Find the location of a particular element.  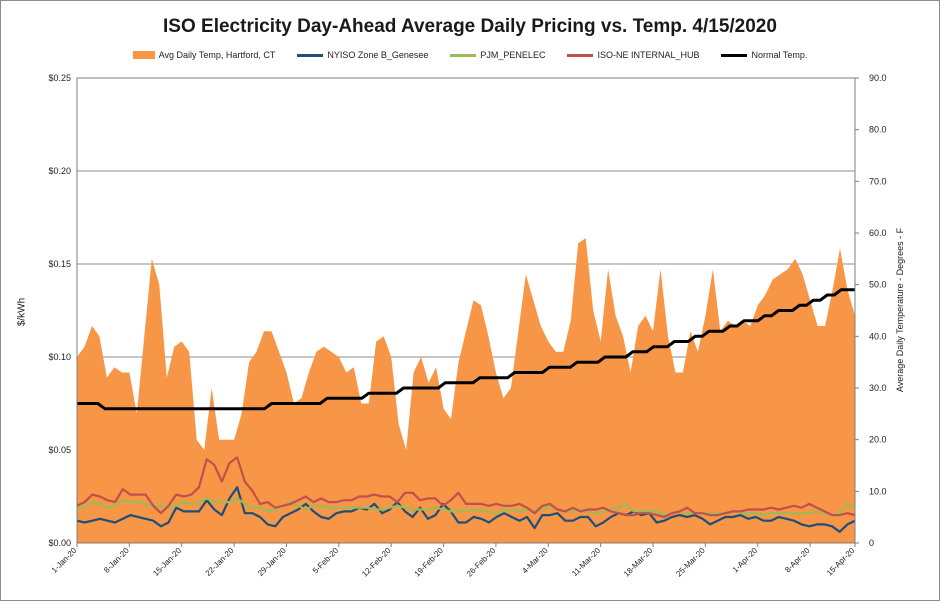

legend-item-temp: Avg Daily Temp, Hartford, CT is located at coordinates (204, 55).